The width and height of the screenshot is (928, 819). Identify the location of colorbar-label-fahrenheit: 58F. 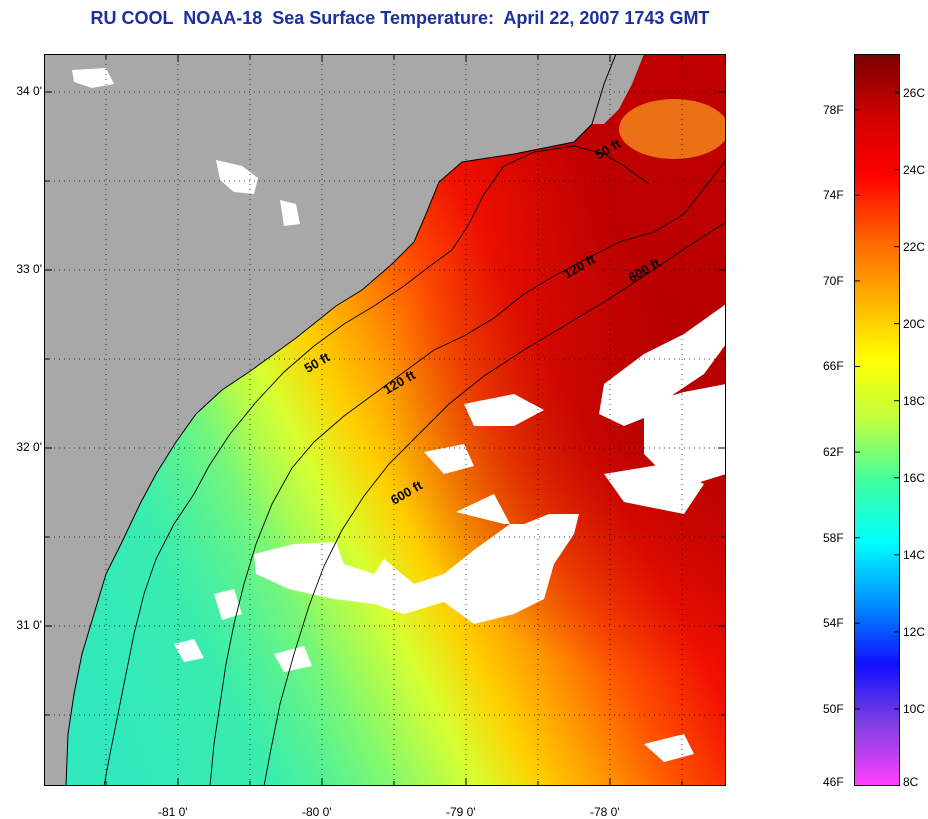
(833, 537).